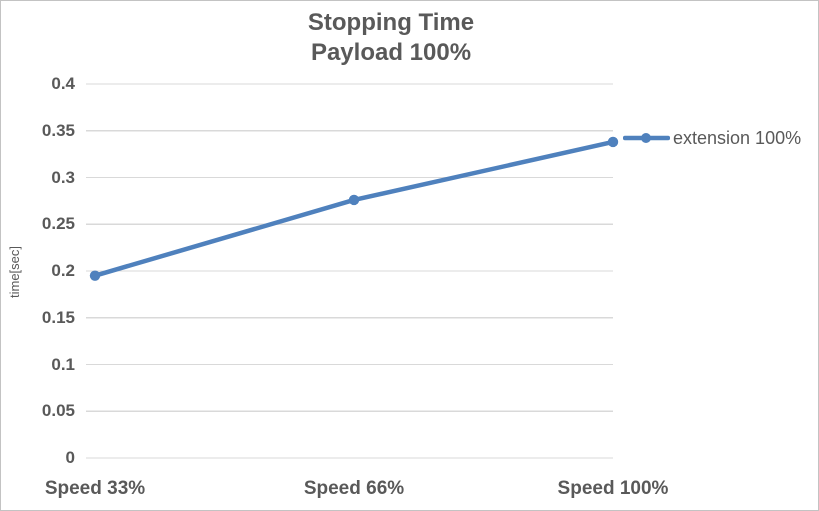  What do you see at coordinates (646, 138) in the screenshot?
I see `legend-line-marker-icon` at bounding box center [646, 138].